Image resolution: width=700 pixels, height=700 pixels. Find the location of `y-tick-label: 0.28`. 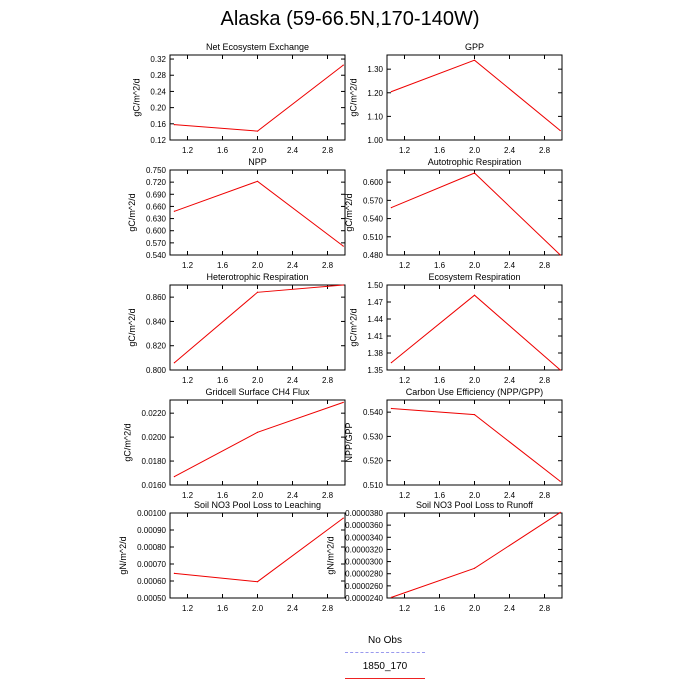

y-tick-label: 0.28 is located at coordinates (158, 75).